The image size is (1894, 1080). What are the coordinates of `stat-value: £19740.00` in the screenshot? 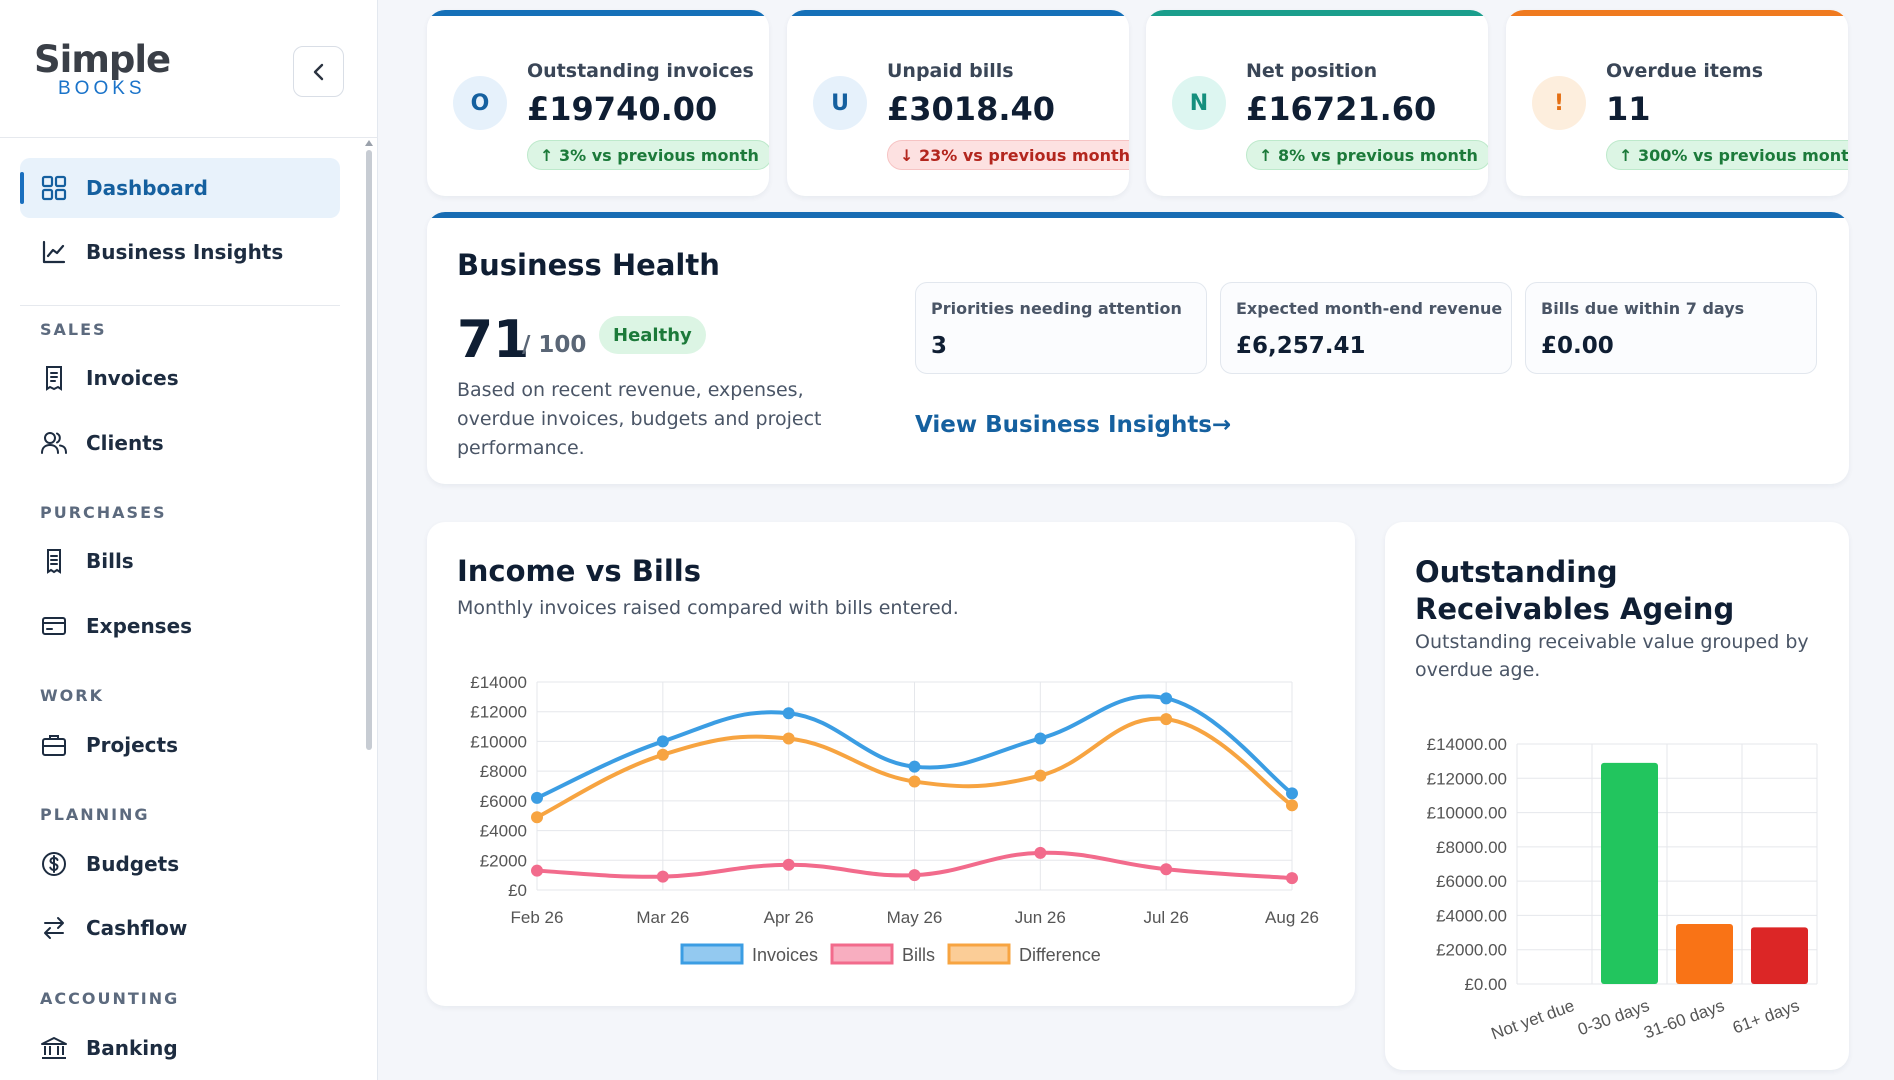 It's located at (622, 109).